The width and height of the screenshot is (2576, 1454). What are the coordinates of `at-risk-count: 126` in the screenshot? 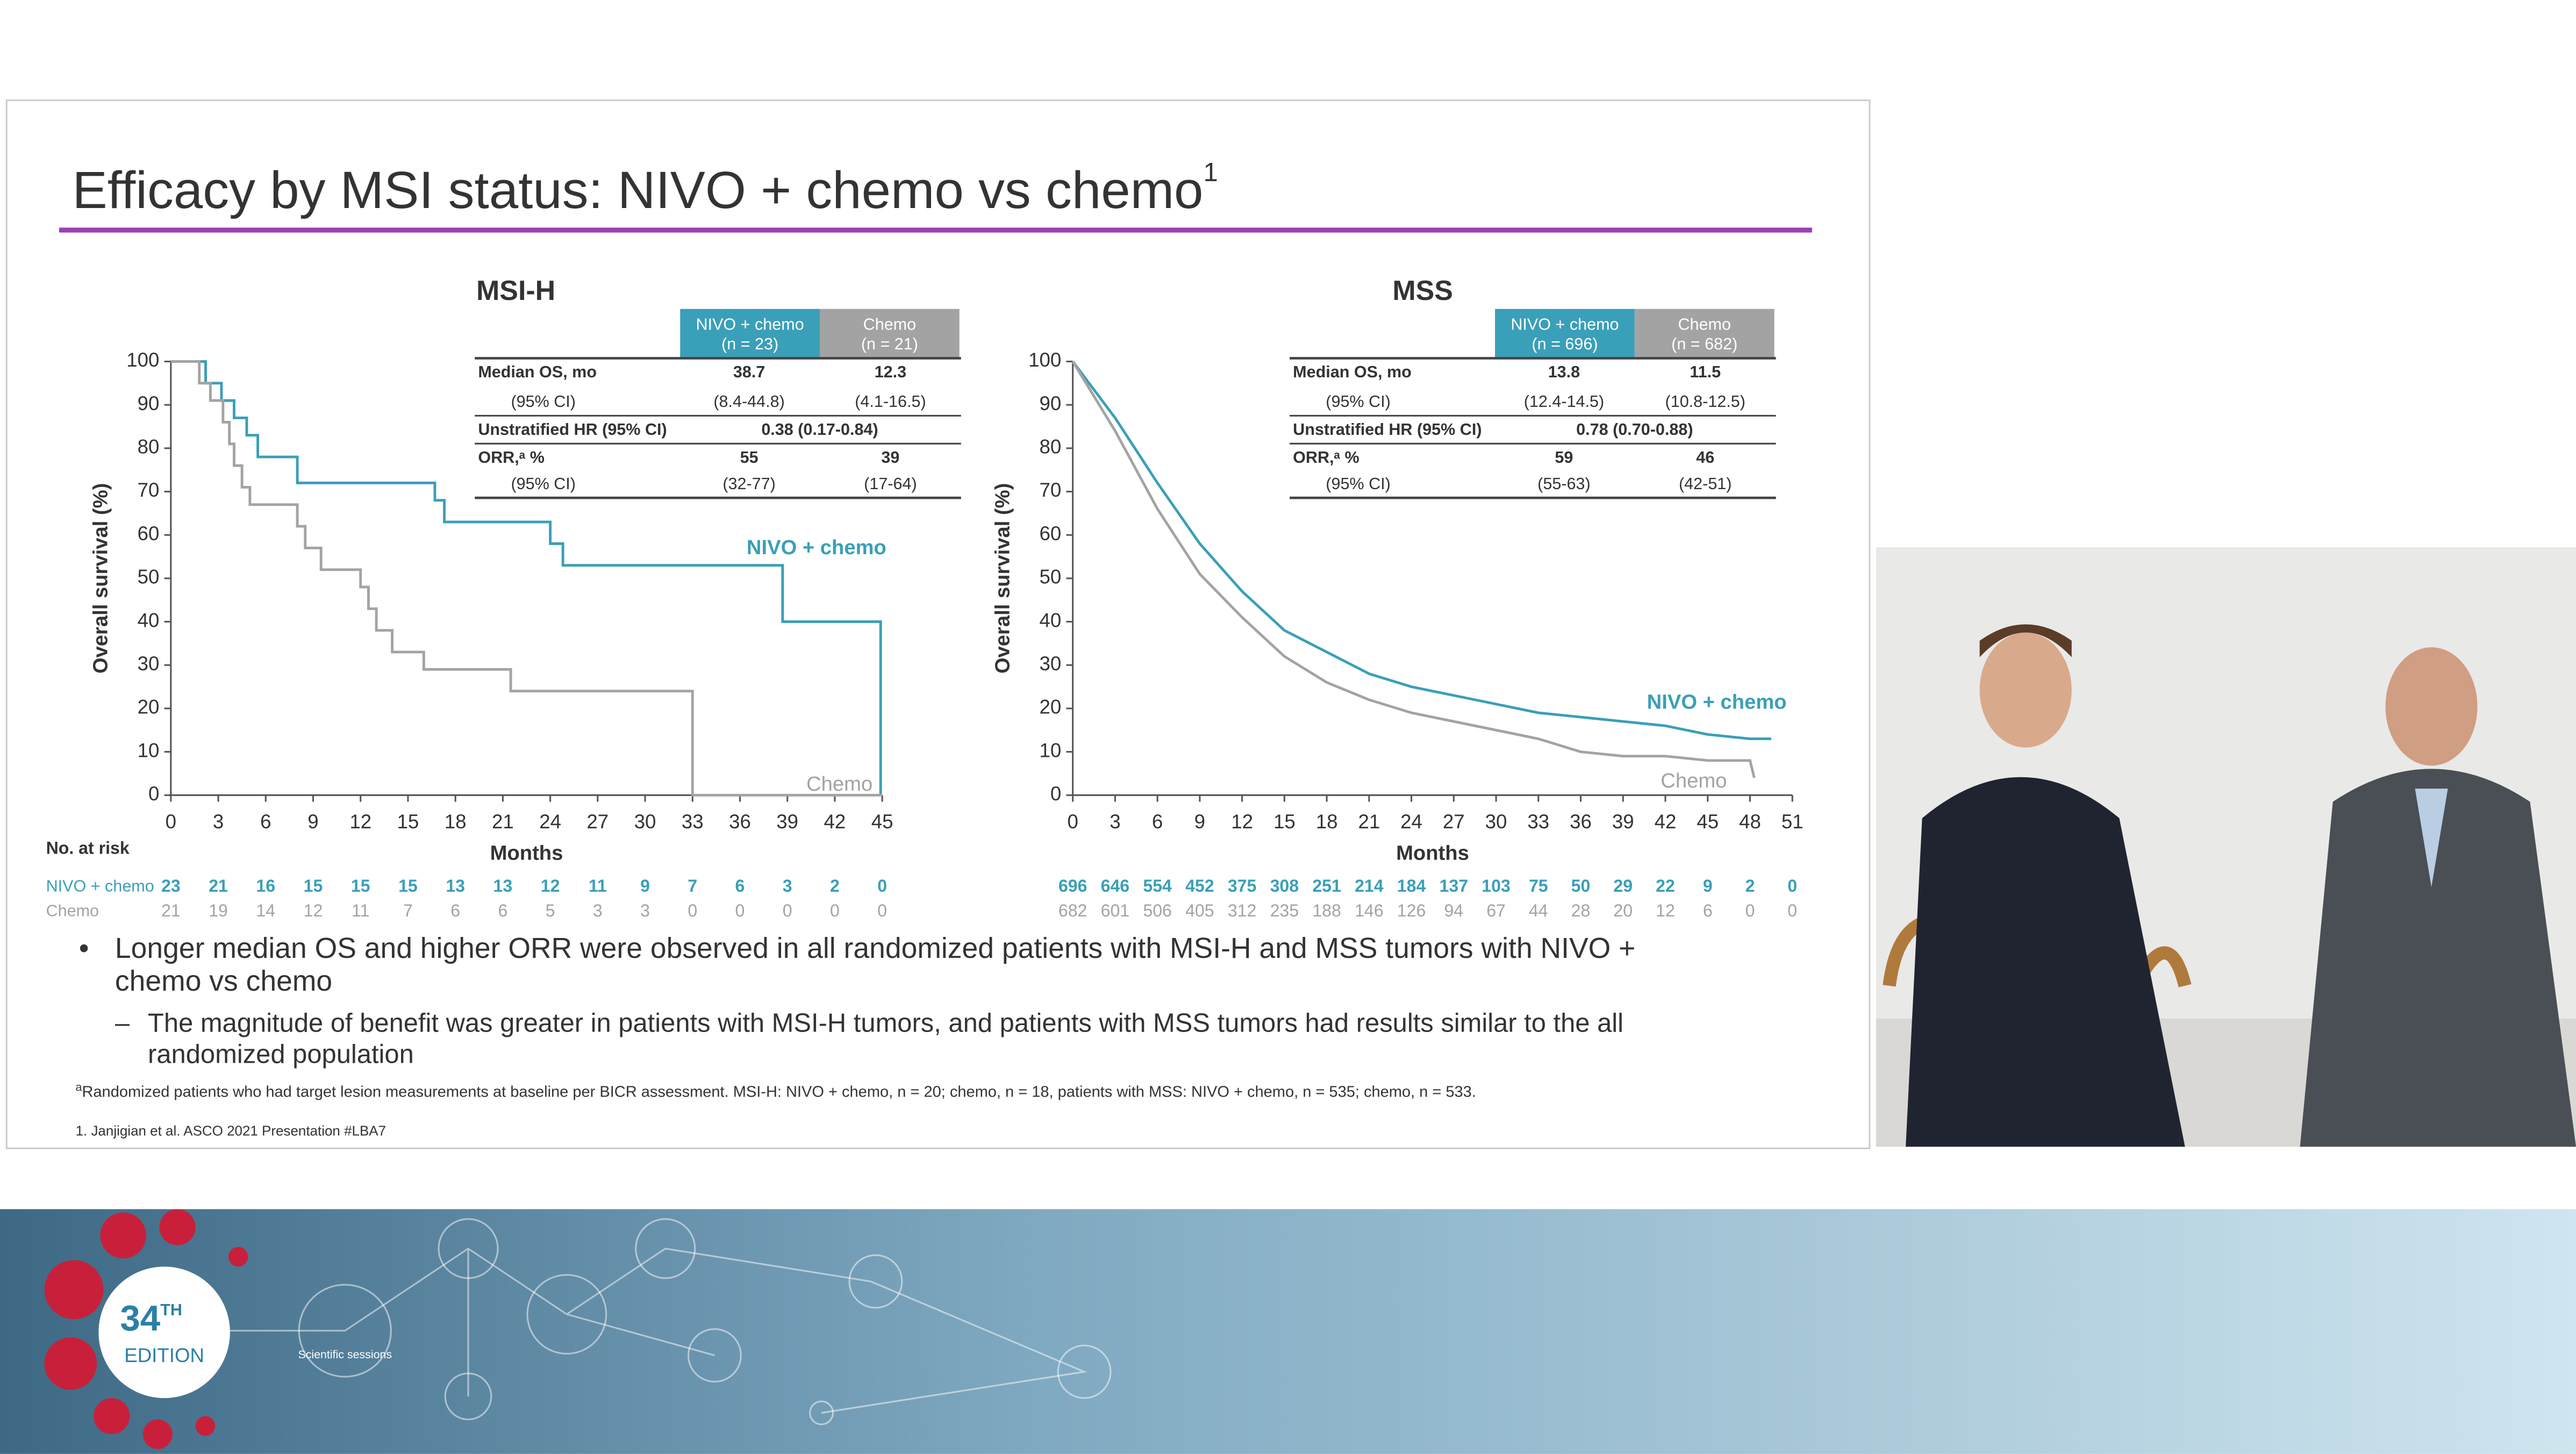 It's located at (1411, 911).